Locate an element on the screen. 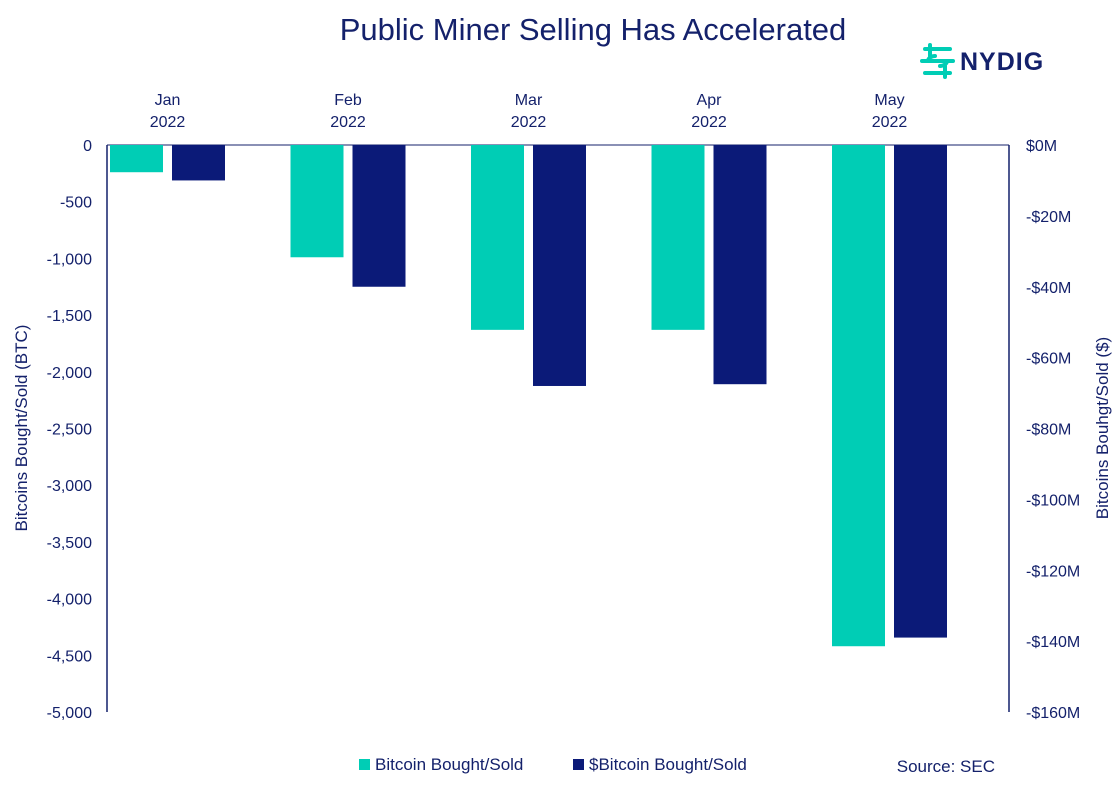  usd-bar-jan is located at coordinates (198, 163).